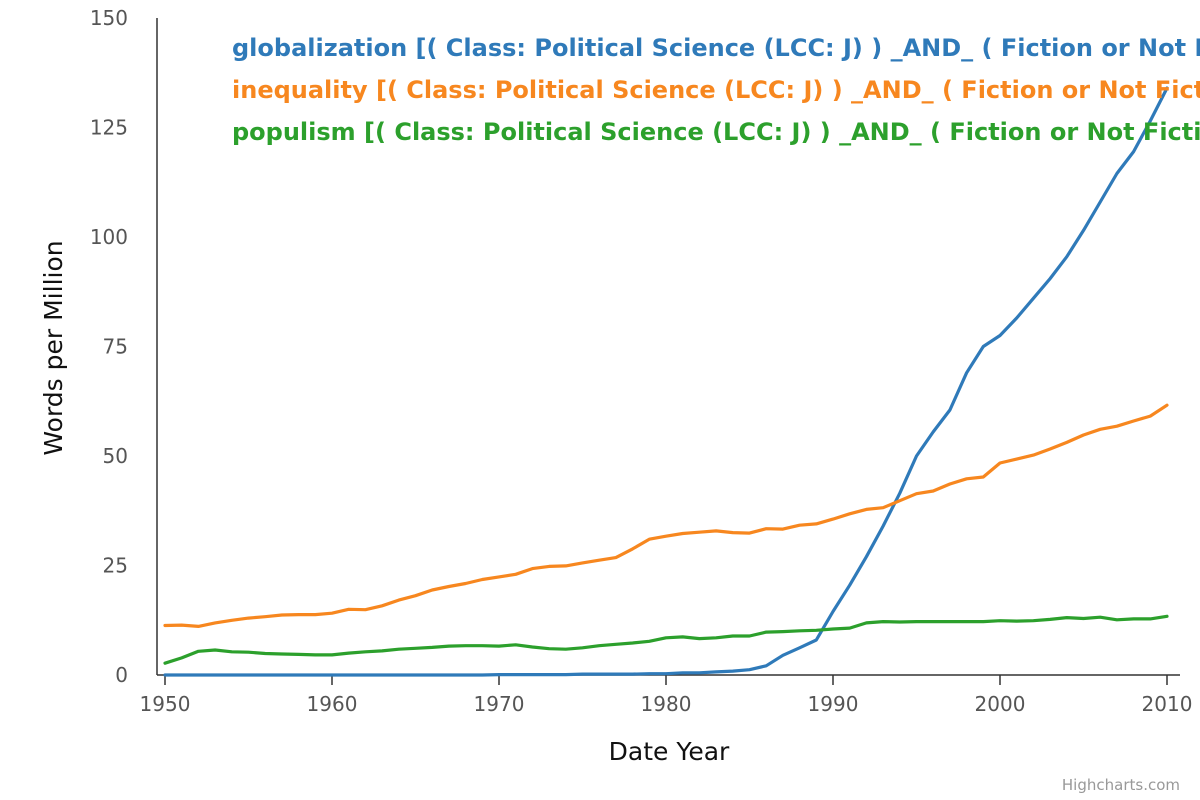  What do you see at coordinates (332, 704) in the screenshot?
I see `x-tick-label: 1960` at bounding box center [332, 704].